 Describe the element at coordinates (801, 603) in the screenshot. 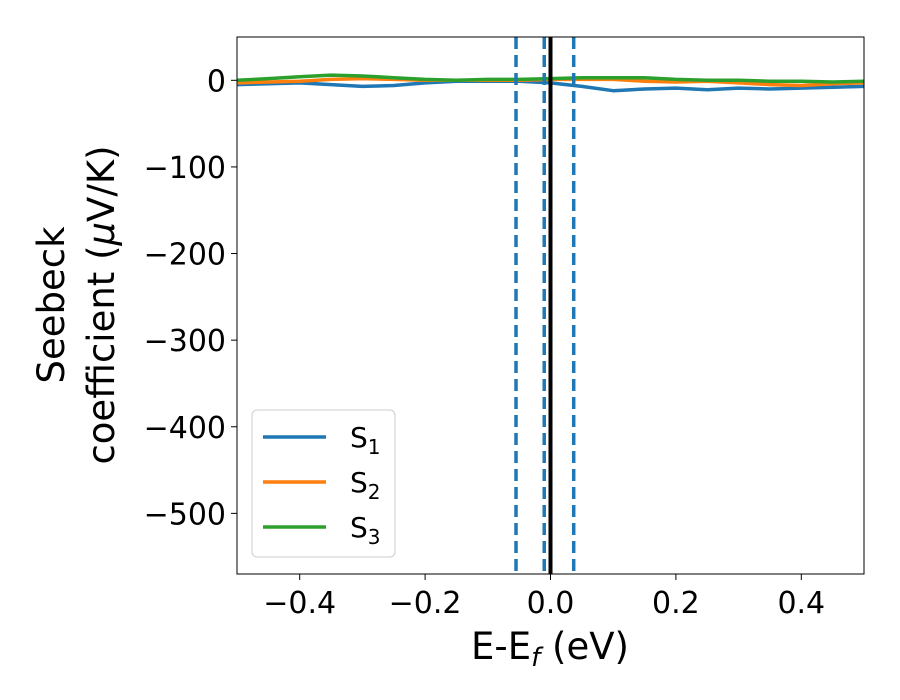

I see `x-tick-label: 0.4` at that location.